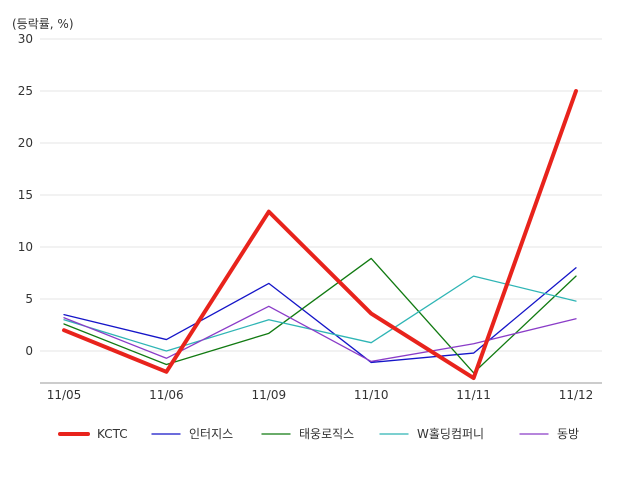 This screenshot has width=640, height=480. I want to click on x-axis: 11/05 11/06 11/09 11/10 11/11 11/12, so click(320, 395).